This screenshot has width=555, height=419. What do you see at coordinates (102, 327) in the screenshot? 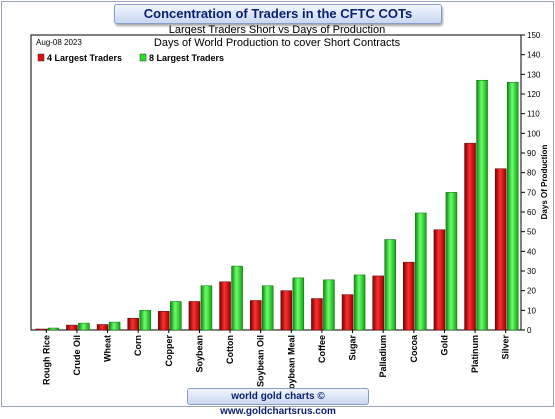
I see `bar-wheat-4-largest-traders` at bounding box center [102, 327].